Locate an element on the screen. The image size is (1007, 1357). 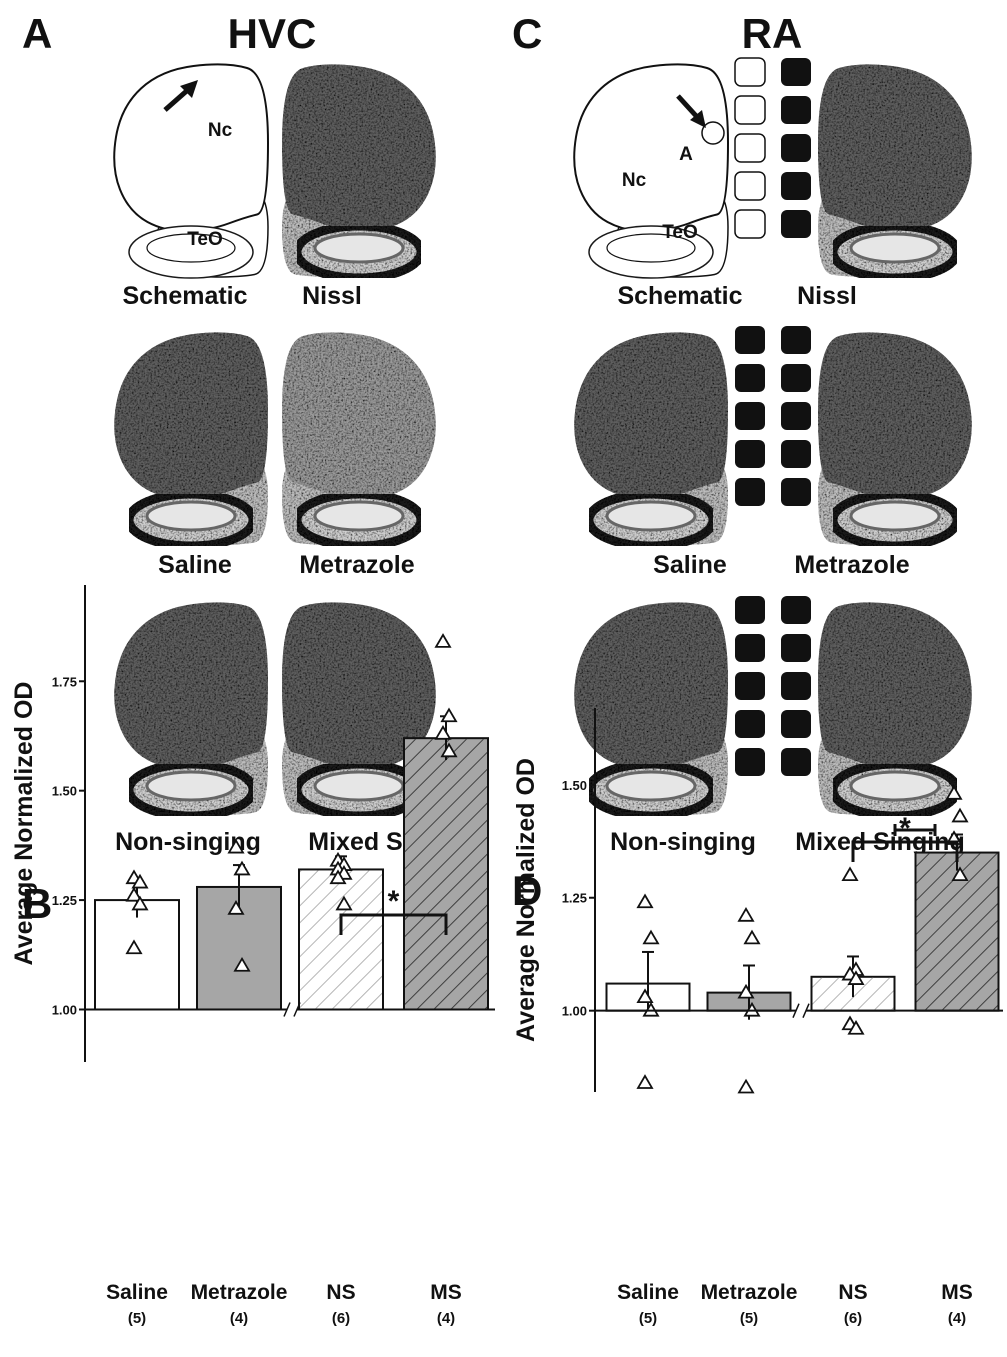
significance-label: * is located at coordinates (905, 828).